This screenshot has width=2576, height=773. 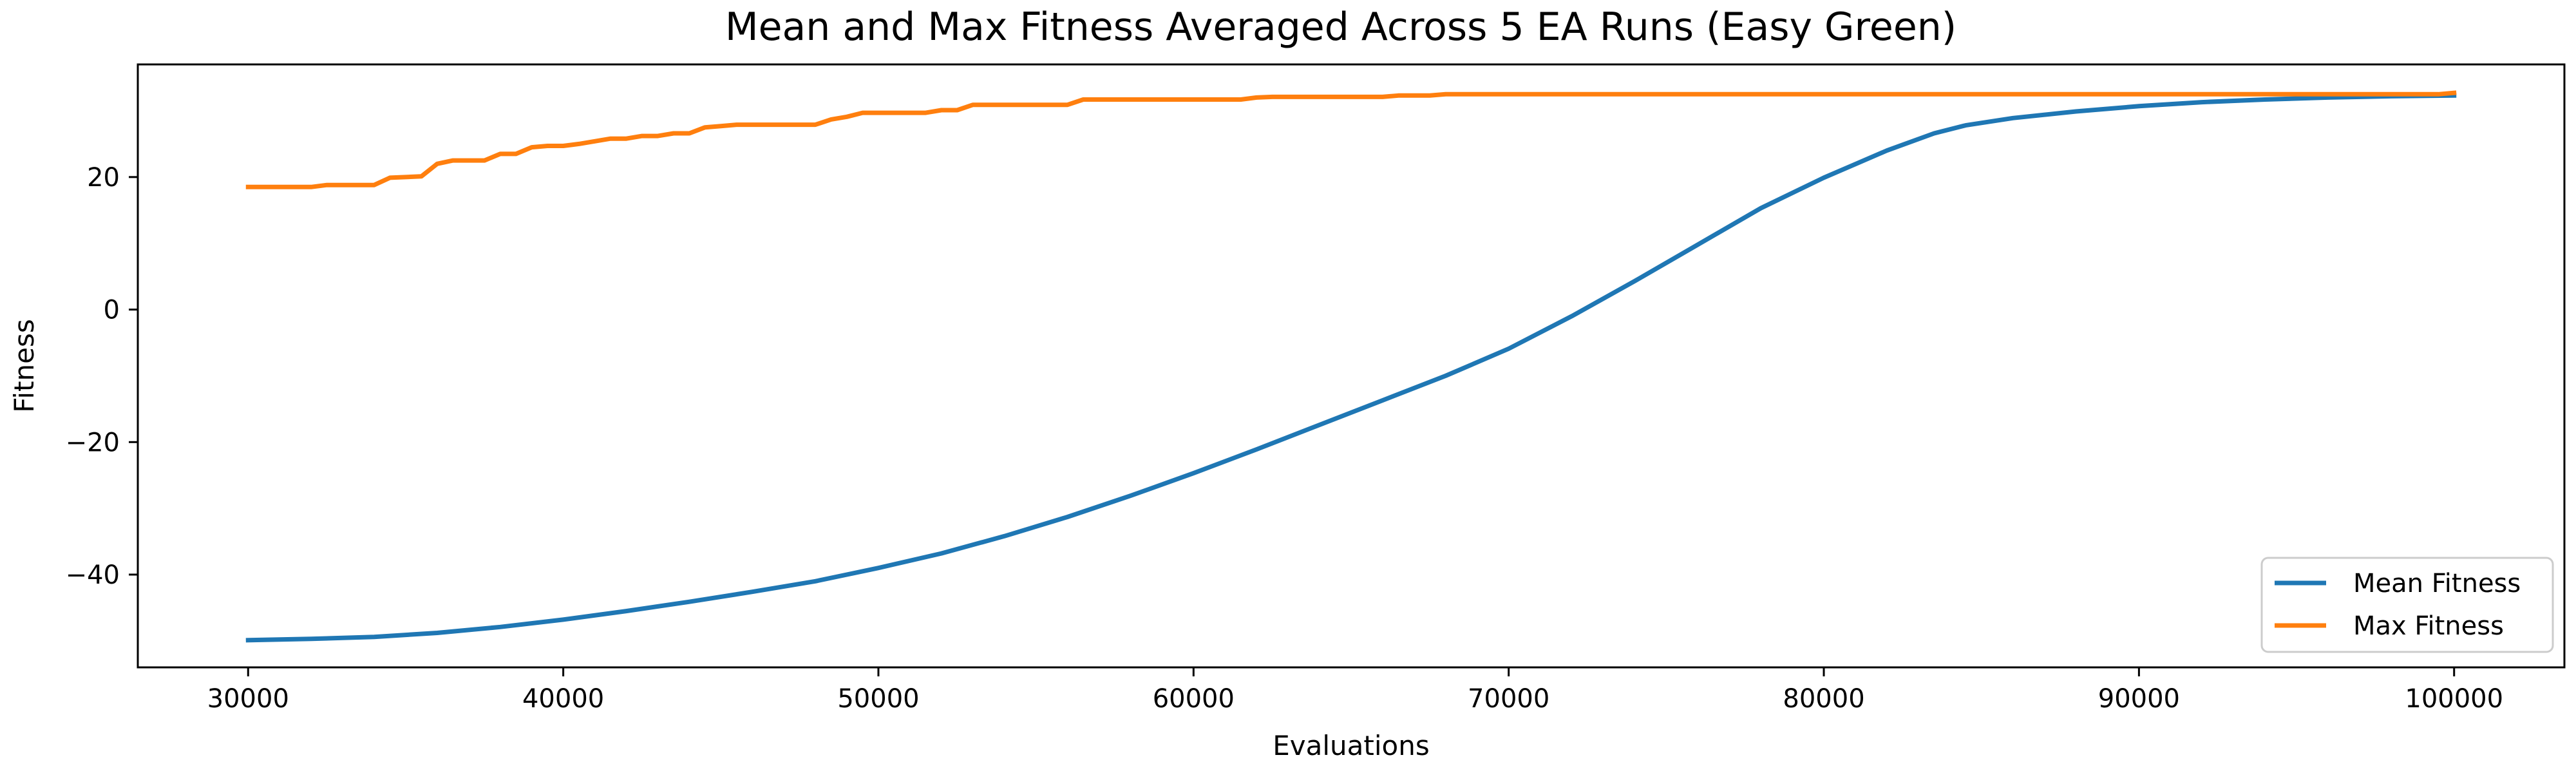 What do you see at coordinates (93, 442) in the screenshot?
I see `y-tick-label: −20` at bounding box center [93, 442].